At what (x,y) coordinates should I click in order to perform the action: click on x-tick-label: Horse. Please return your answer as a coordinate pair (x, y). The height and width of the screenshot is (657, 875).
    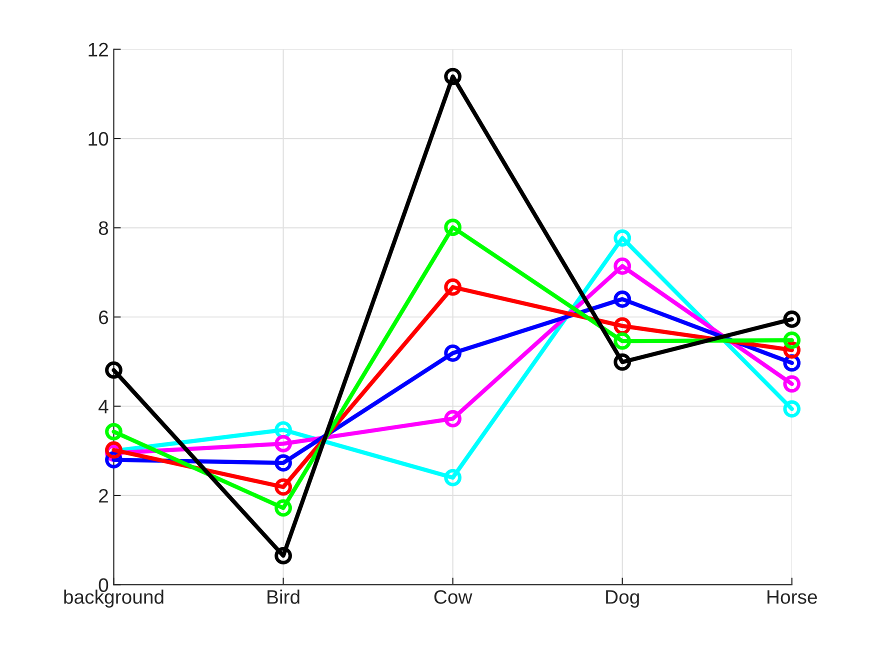
    Looking at the image, I should click on (792, 597).